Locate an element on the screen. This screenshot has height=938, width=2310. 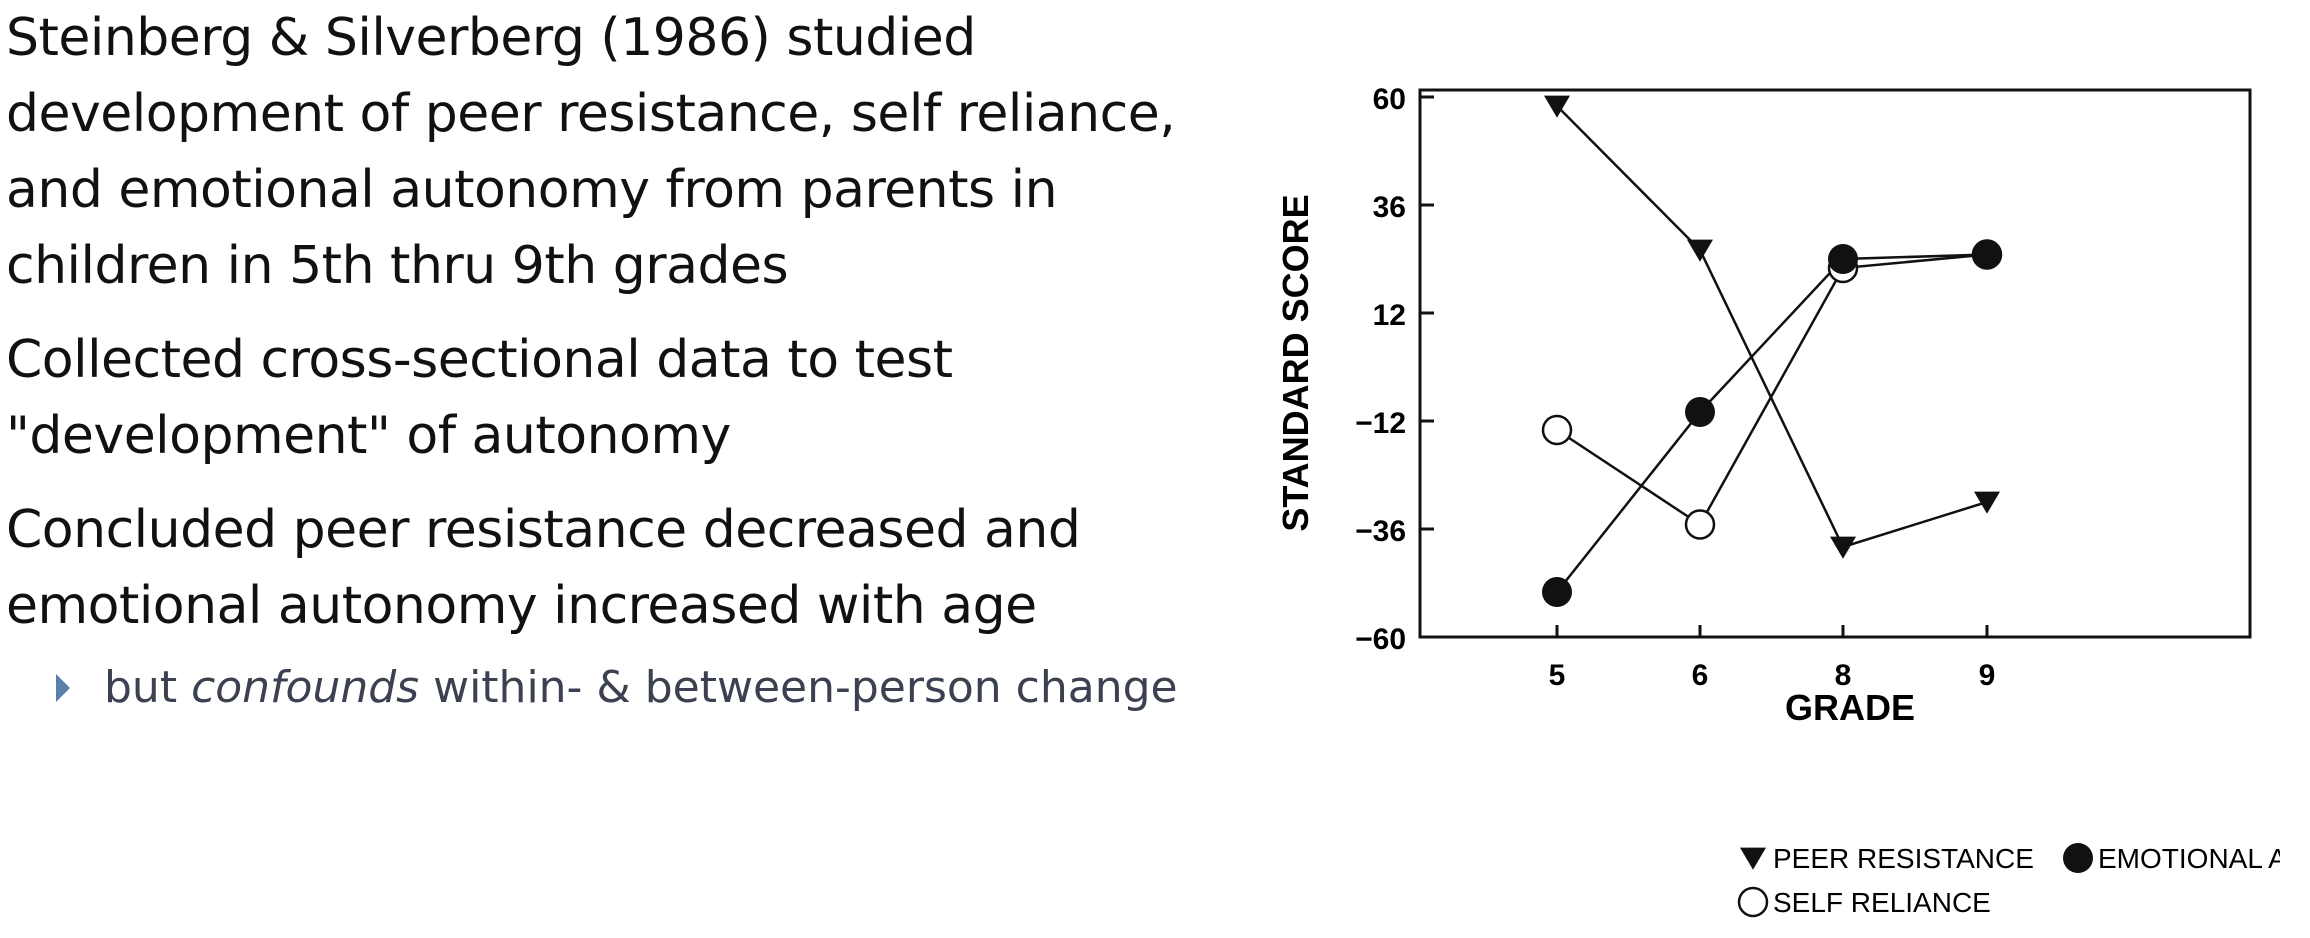
legend-marker-peer-resistance is located at coordinates (1753, 858).